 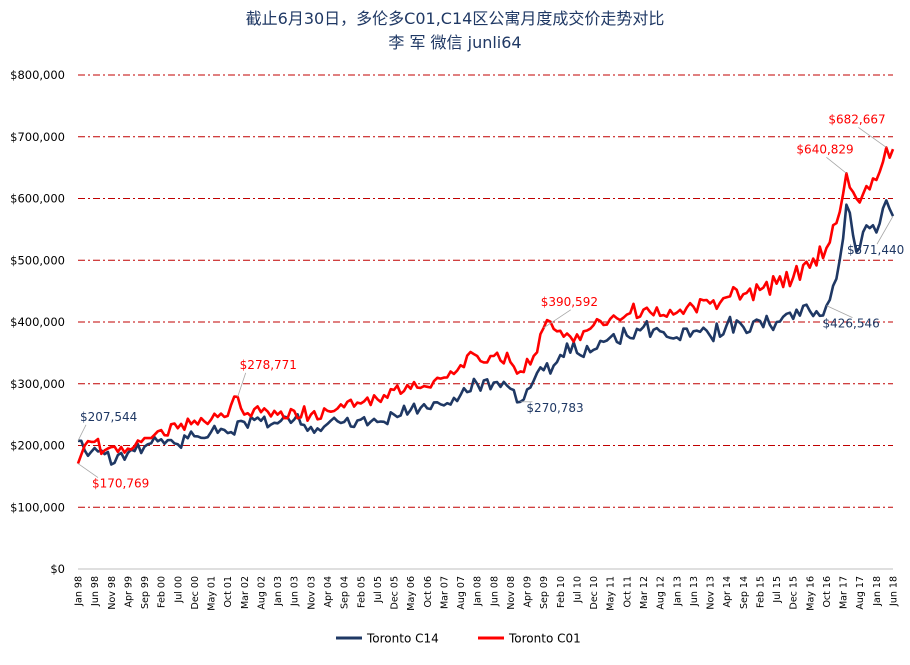 I want to click on x-tick-label: Nov 13, so click(x=711, y=593).